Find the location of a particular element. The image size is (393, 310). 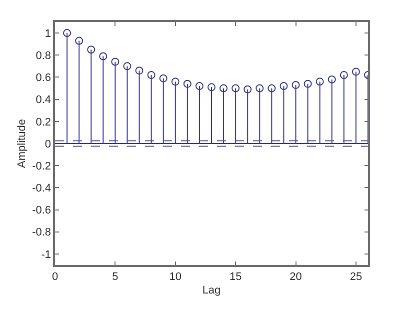

y-tick-label: 0.2 is located at coordinates (44, 122).